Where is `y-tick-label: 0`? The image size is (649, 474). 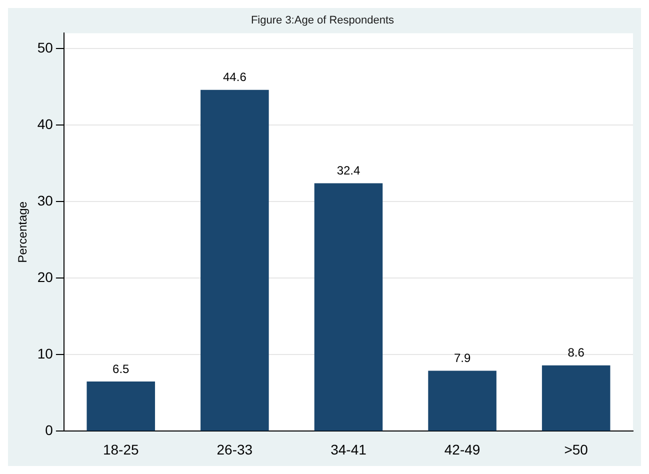
y-tick-label: 0 is located at coordinates (49, 430).